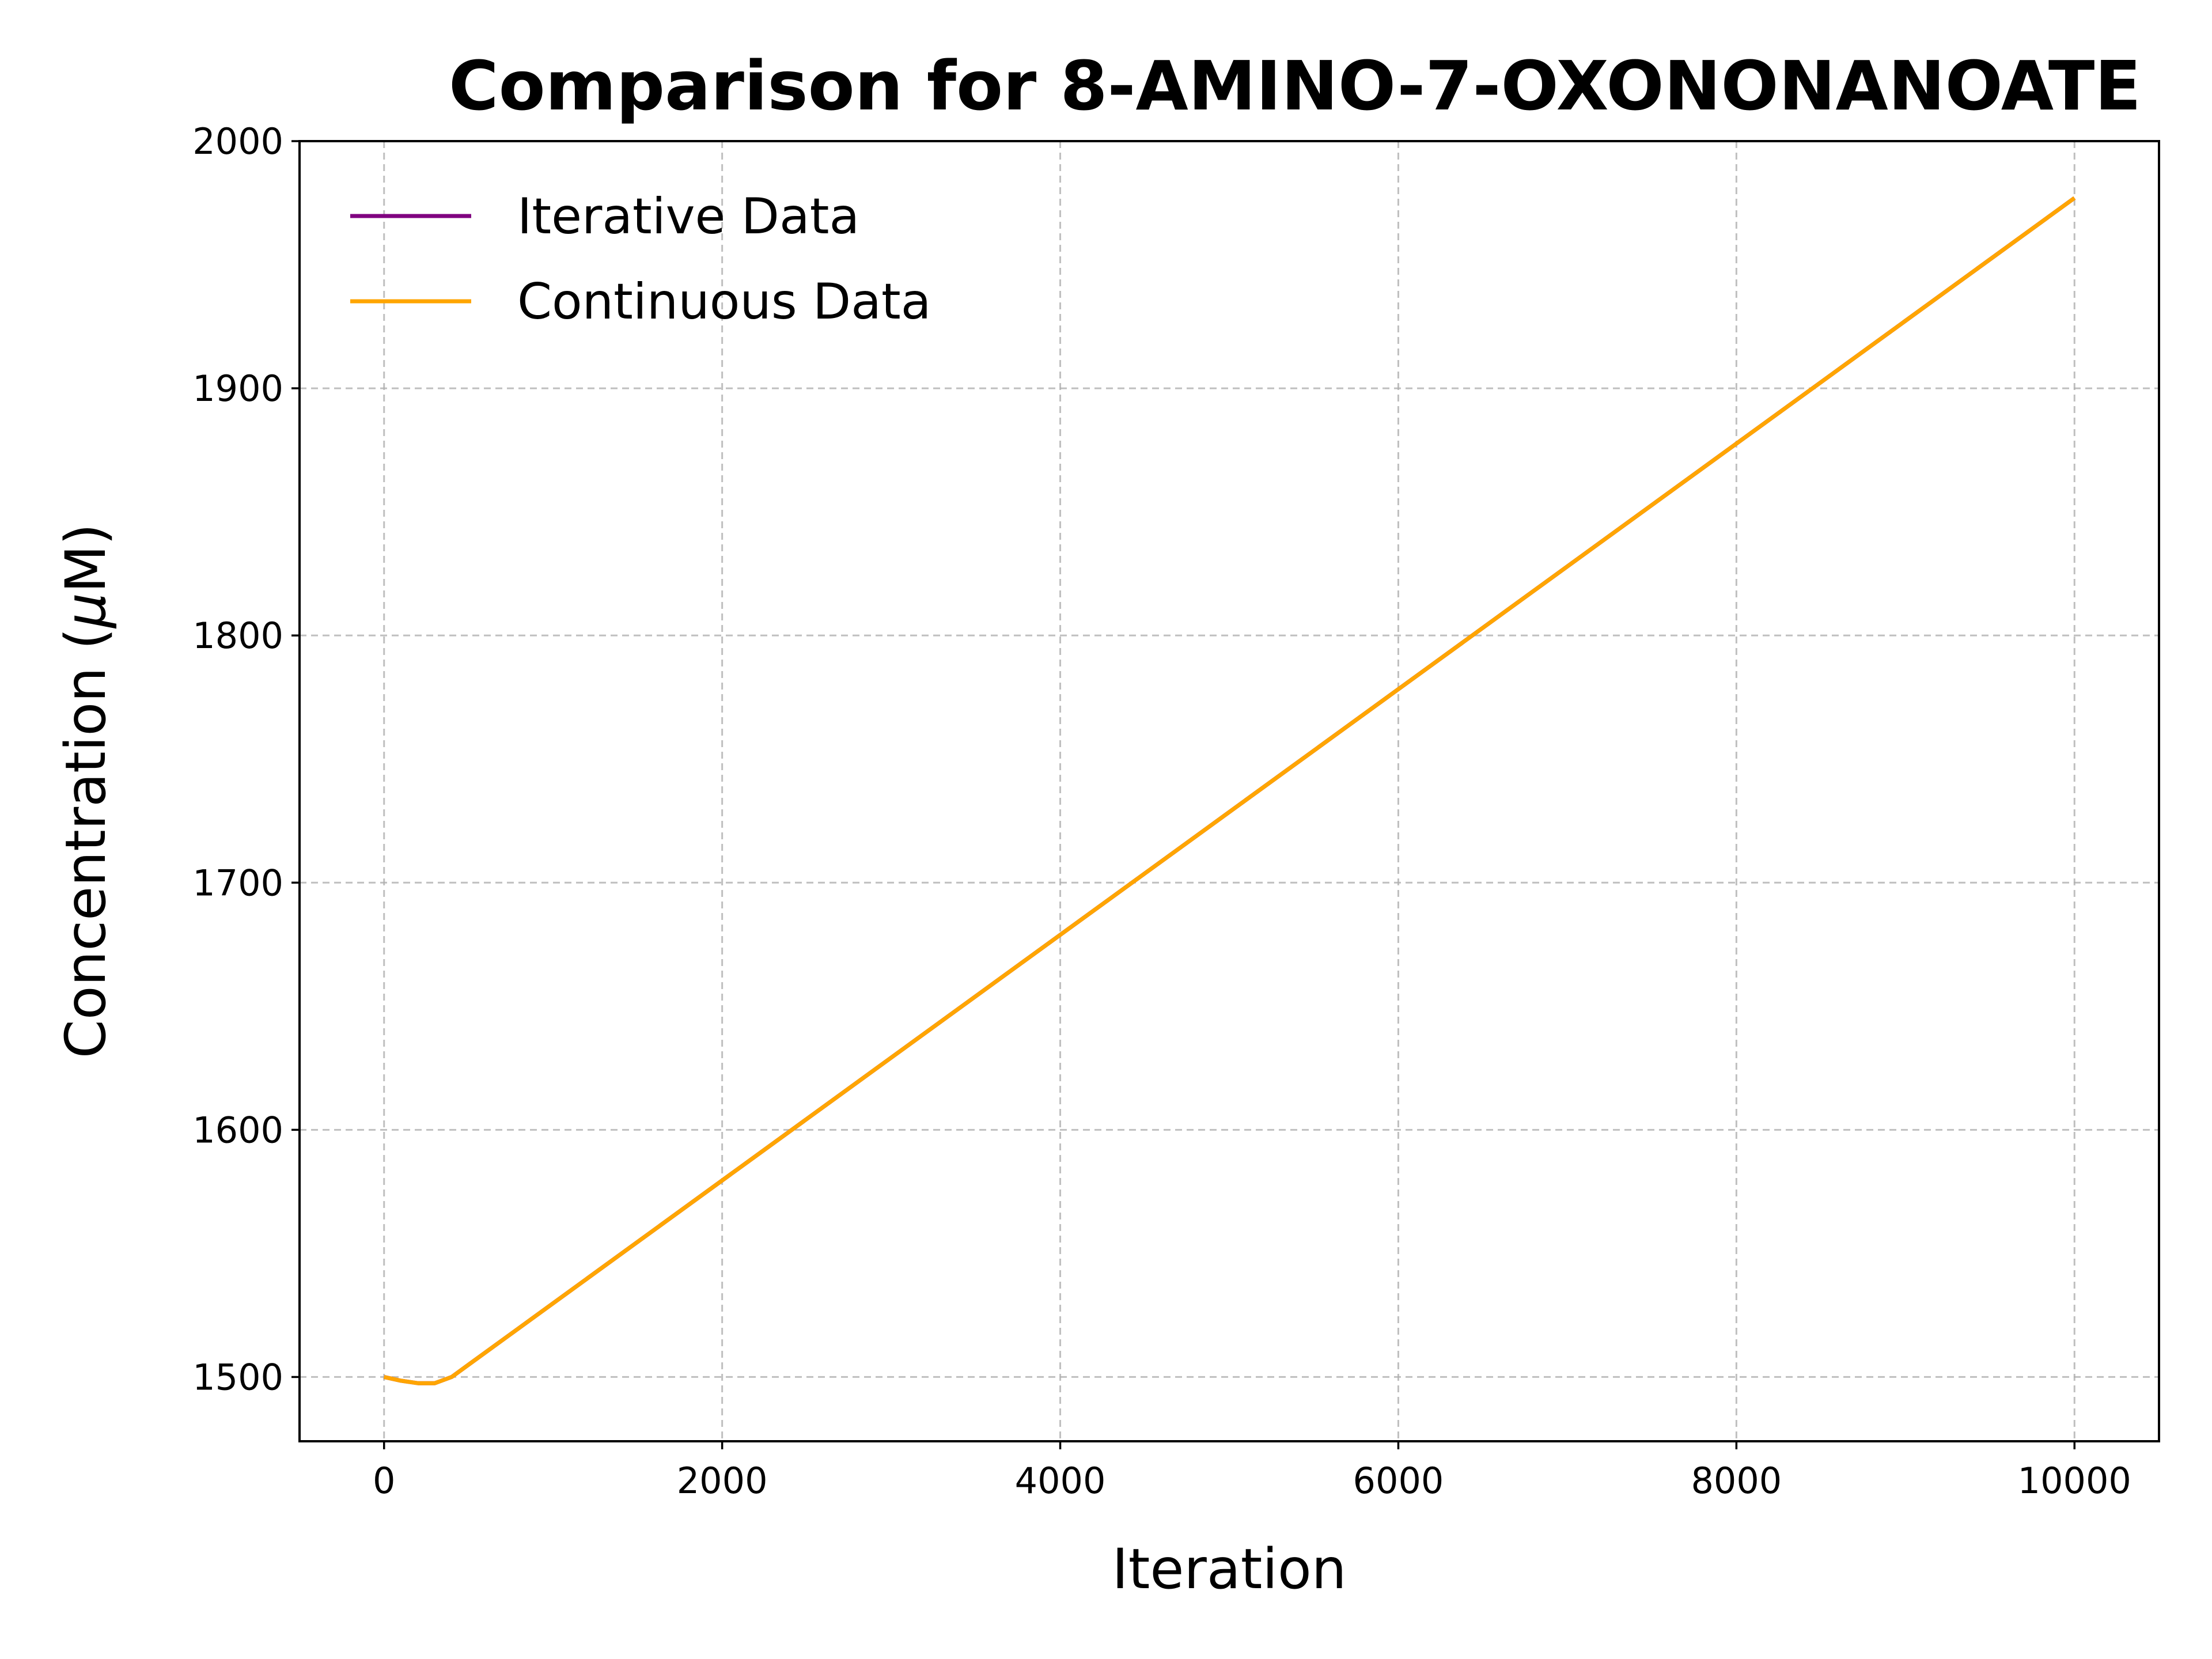  Describe the element at coordinates (86, 611) in the screenshot. I see `y-axis-label-mu: μ` at that location.